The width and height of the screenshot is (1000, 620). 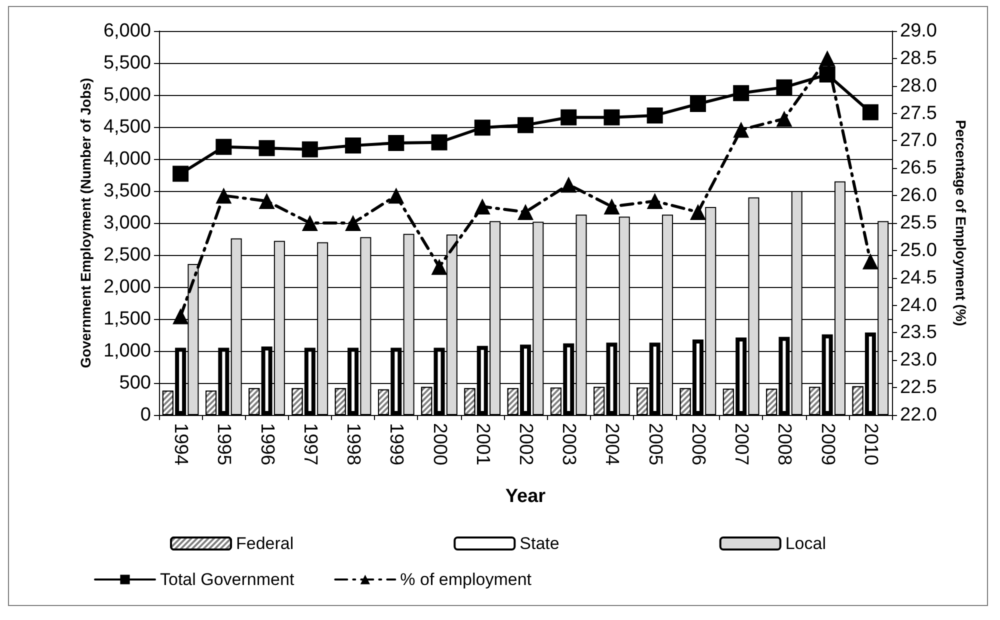 What do you see at coordinates (870, 444) in the screenshot?
I see `x-tick-label: 2010` at bounding box center [870, 444].